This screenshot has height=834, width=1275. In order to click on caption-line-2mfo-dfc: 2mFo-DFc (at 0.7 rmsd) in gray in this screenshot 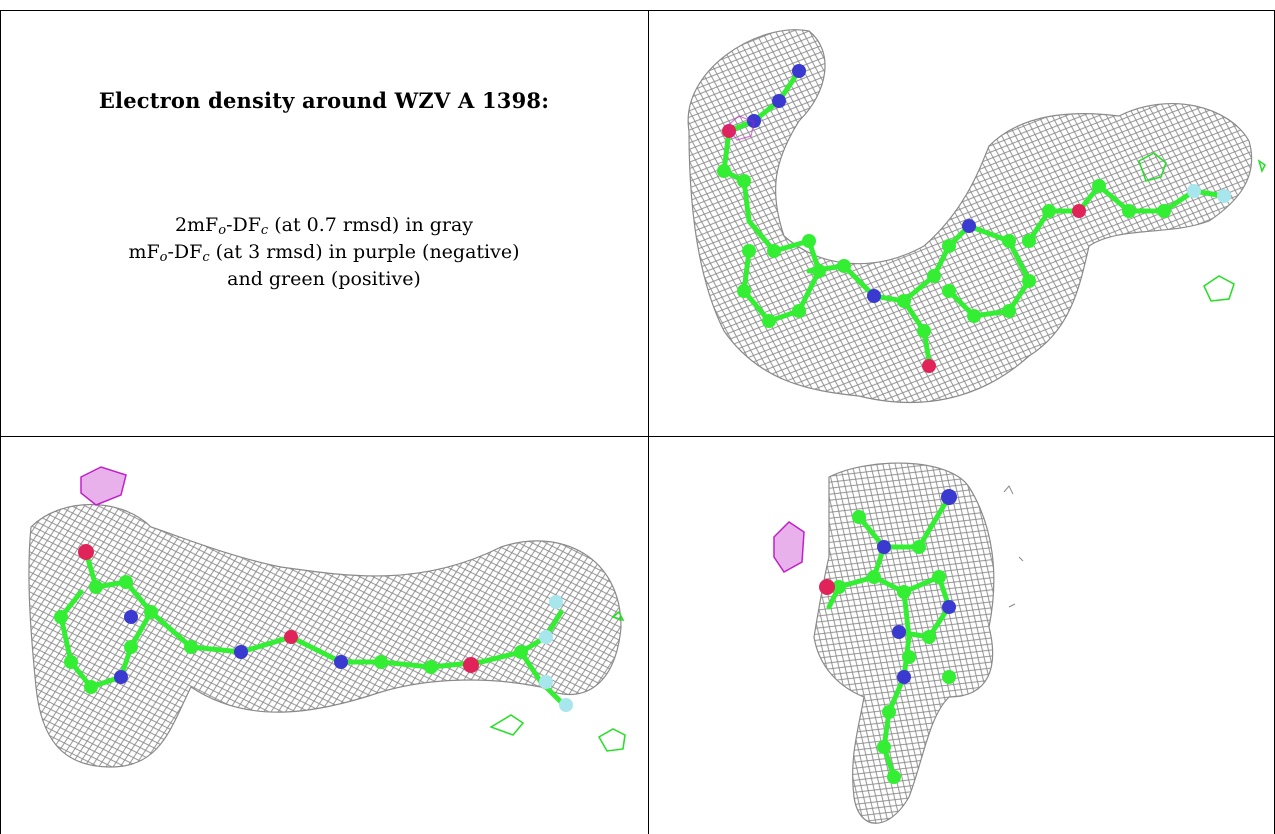, I will do `click(324, 226)`.